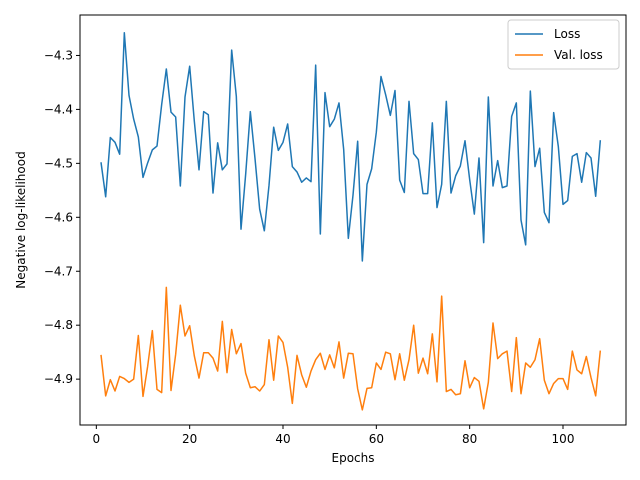  What do you see at coordinates (334, 435) in the screenshot?
I see `x-axis: 0 20 40 60 80 100` at bounding box center [334, 435].